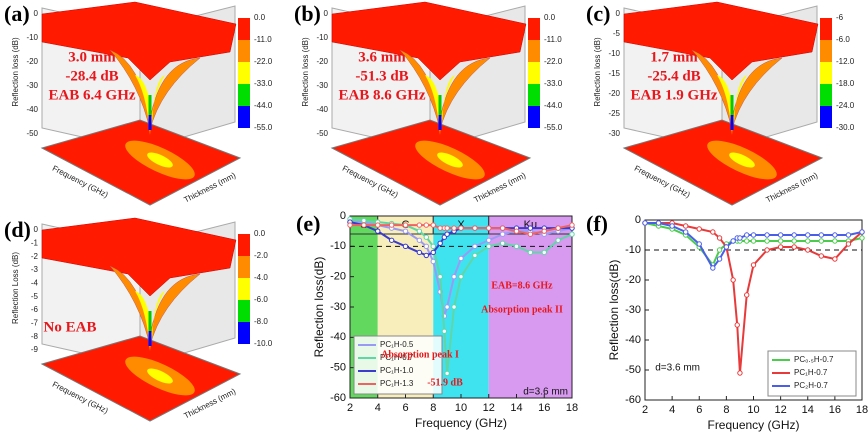 The height and width of the screenshot is (437, 868). Describe the element at coordinates (754, 246) in the screenshot. I see `series-line` at that location.